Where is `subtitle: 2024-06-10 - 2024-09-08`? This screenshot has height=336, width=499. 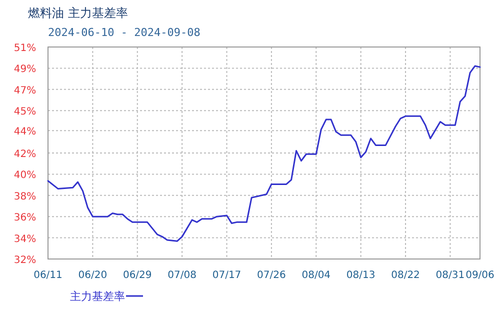
subtitle: 2024-06-10 - 2024-09-08 is located at coordinates (124, 32).